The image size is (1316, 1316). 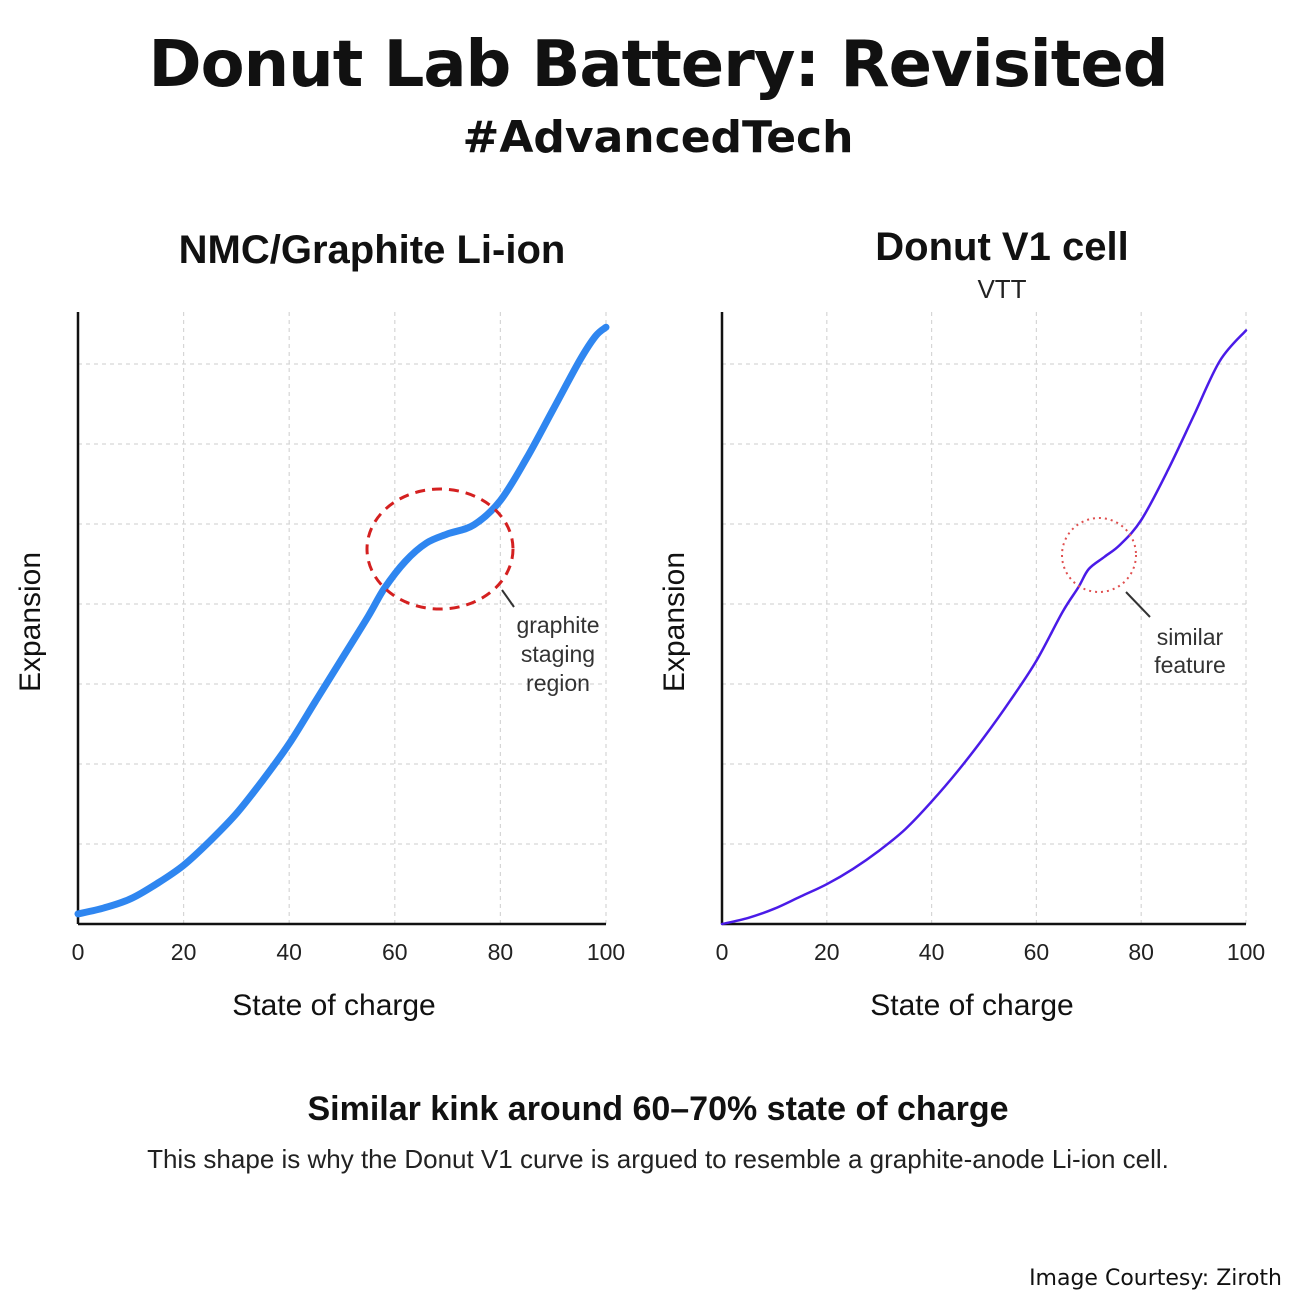 What do you see at coordinates (372, 250) in the screenshot?
I see `chart-title: NMC/Graphite Li-ion` at bounding box center [372, 250].